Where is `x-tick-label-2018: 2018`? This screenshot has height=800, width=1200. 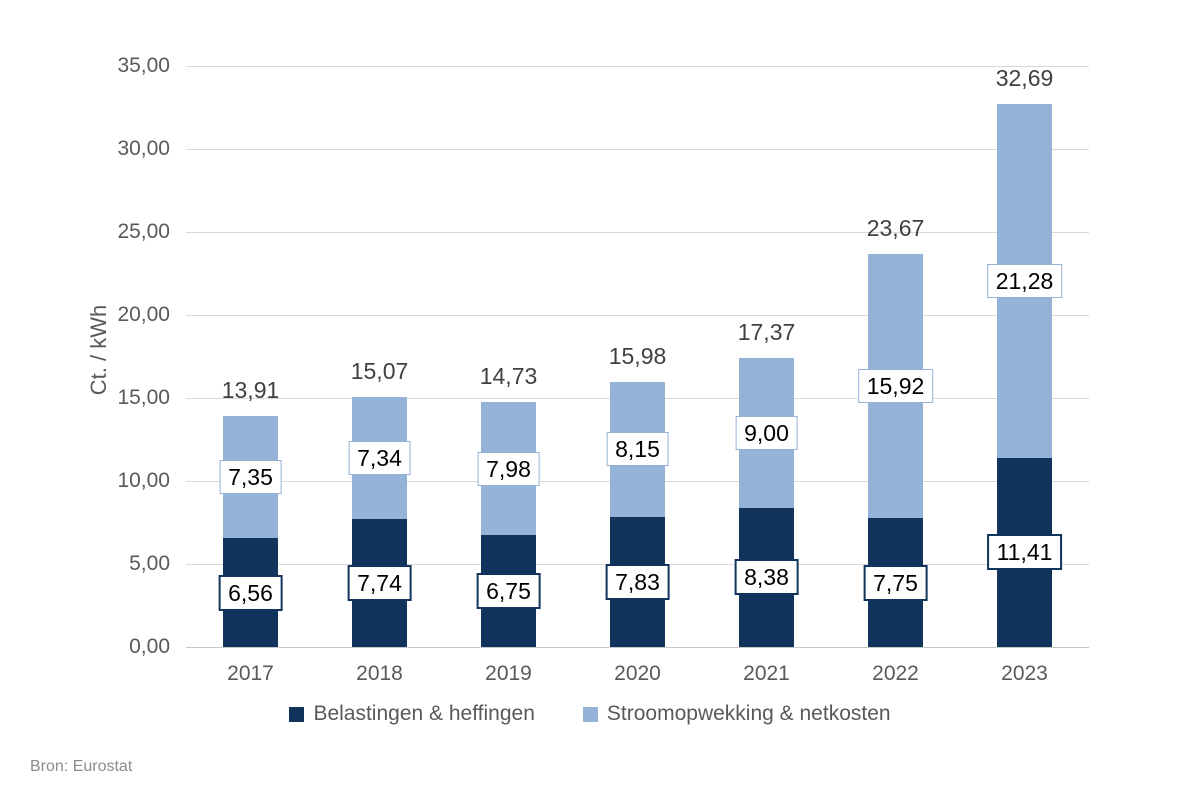 x-tick-label-2018: 2018 is located at coordinates (379, 673).